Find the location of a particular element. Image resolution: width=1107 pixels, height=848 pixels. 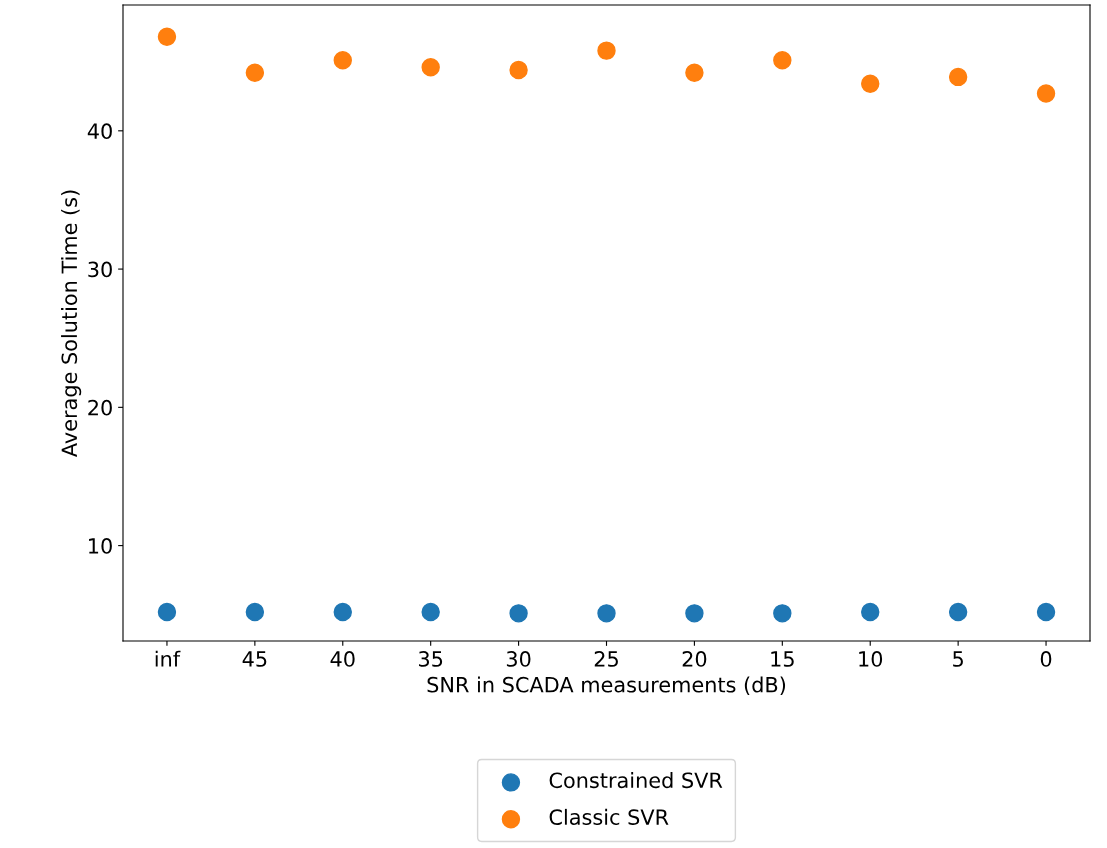

y-tick-label: 40 is located at coordinates (99, 131).